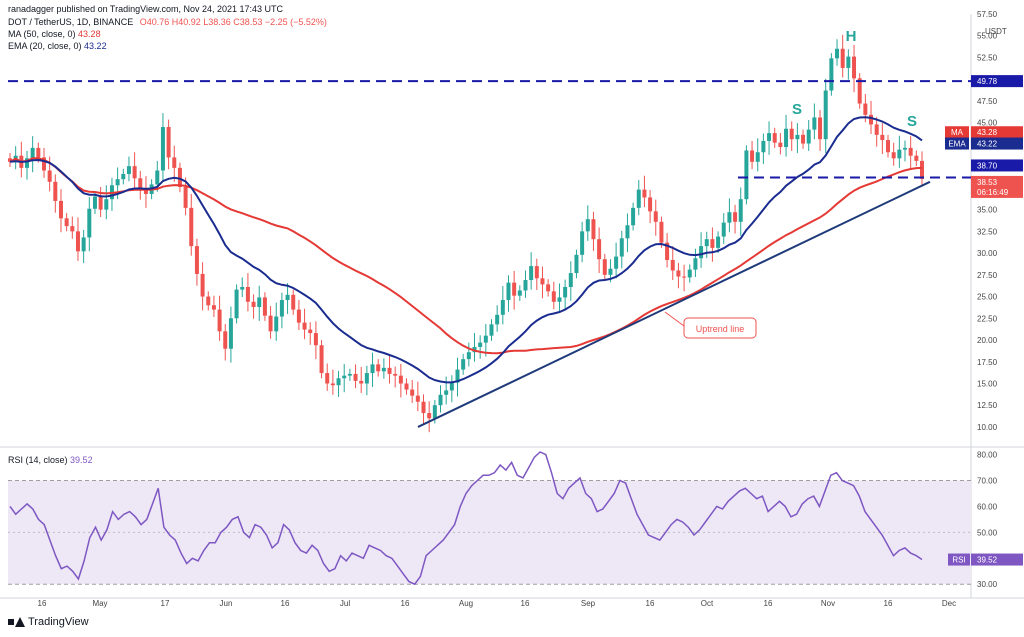  Describe the element at coordinates (987, 532) in the screenshot. I see `rsi-tick-label: 50.00` at that location.